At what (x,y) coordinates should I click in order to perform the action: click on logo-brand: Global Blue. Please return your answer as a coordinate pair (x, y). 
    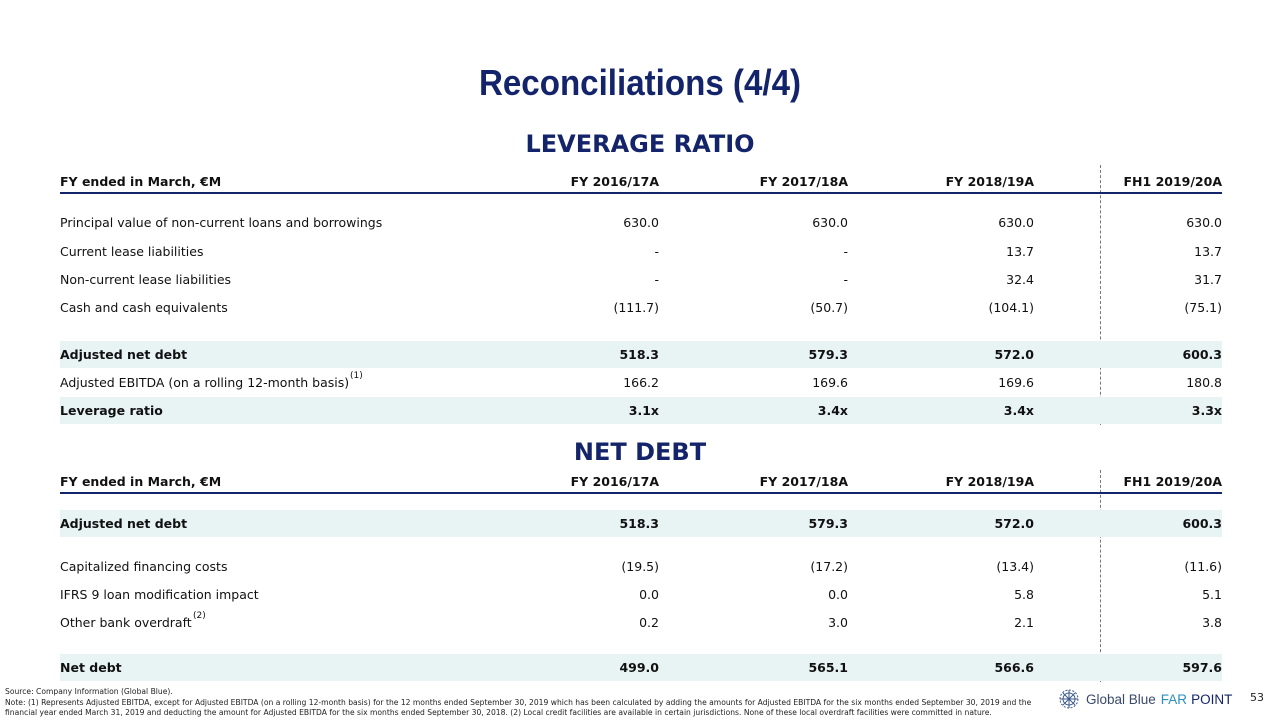
    Looking at the image, I should click on (1121, 699).